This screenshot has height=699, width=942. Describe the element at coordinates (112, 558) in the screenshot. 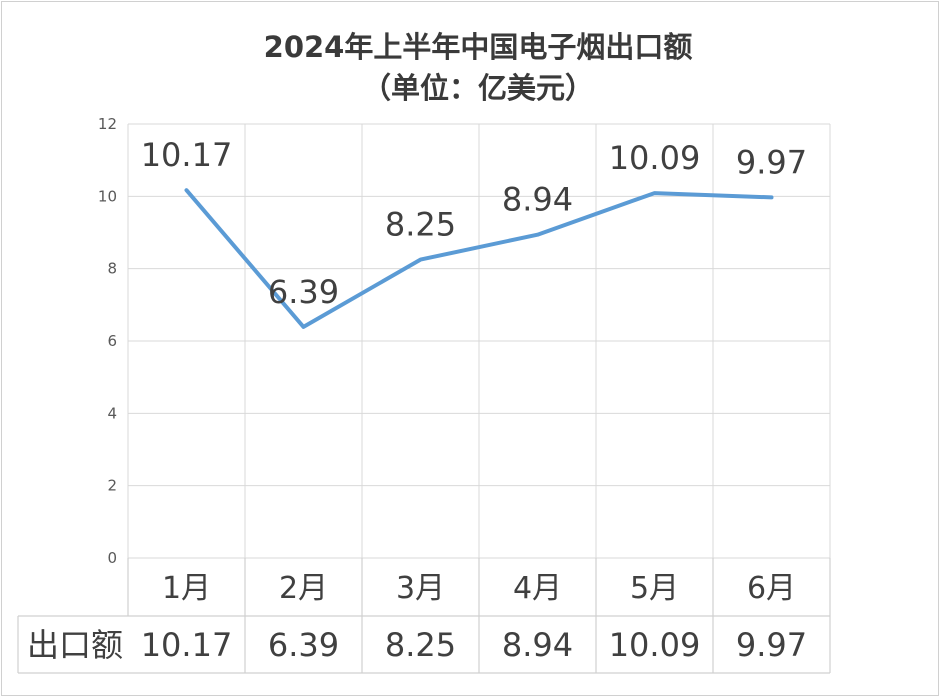

I see `y-tick-label: 0` at that location.